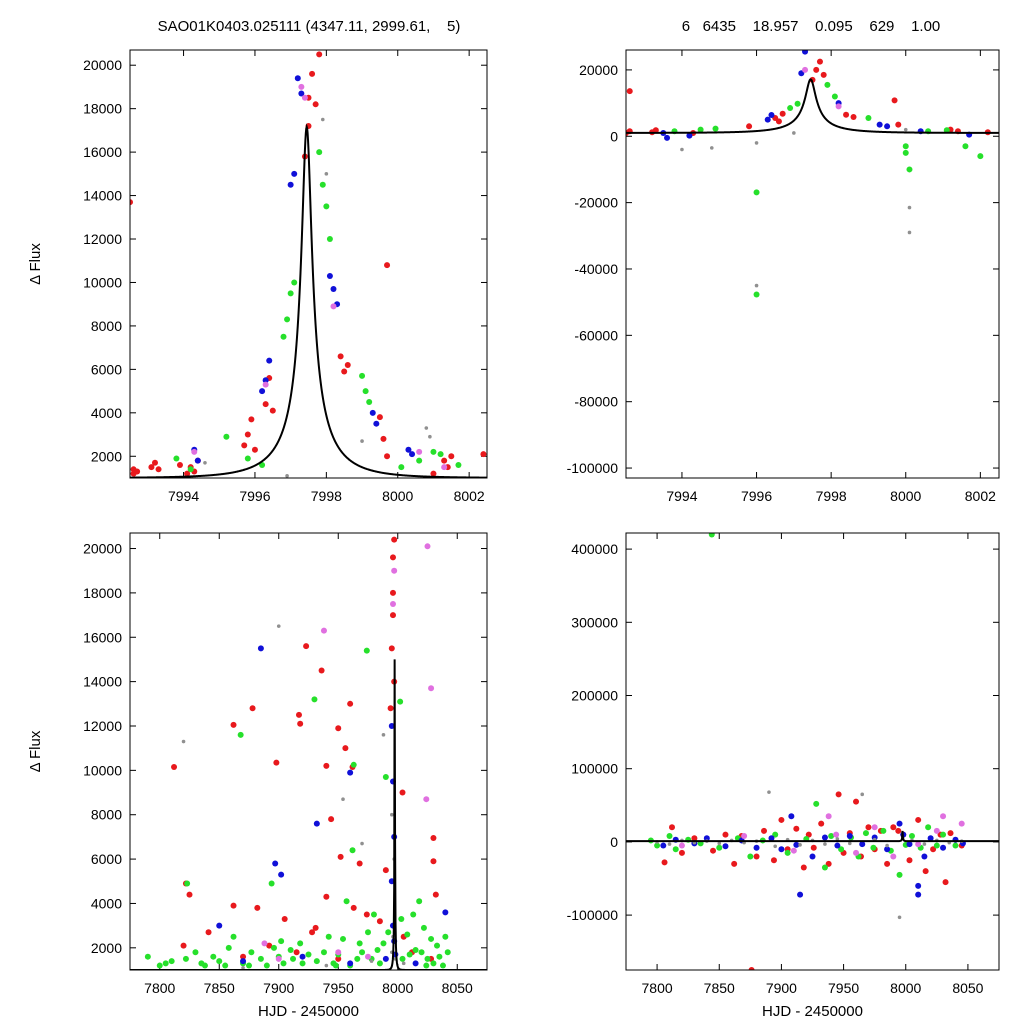 Image resolution: width=1024 pixels, height=1029 pixels. I want to click on data-points, so click(297, 753).